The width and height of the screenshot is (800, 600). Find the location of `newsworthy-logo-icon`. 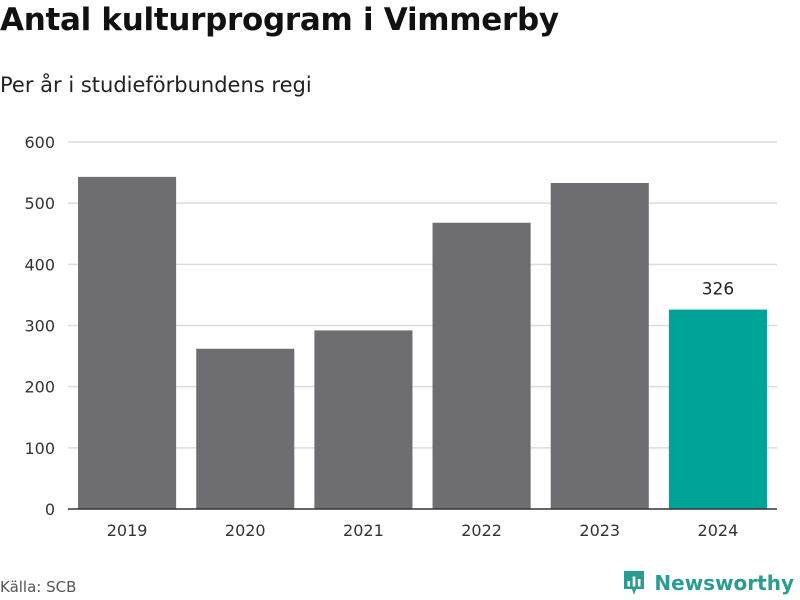

newsworthy-logo-icon is located at coordinates (634, 583).